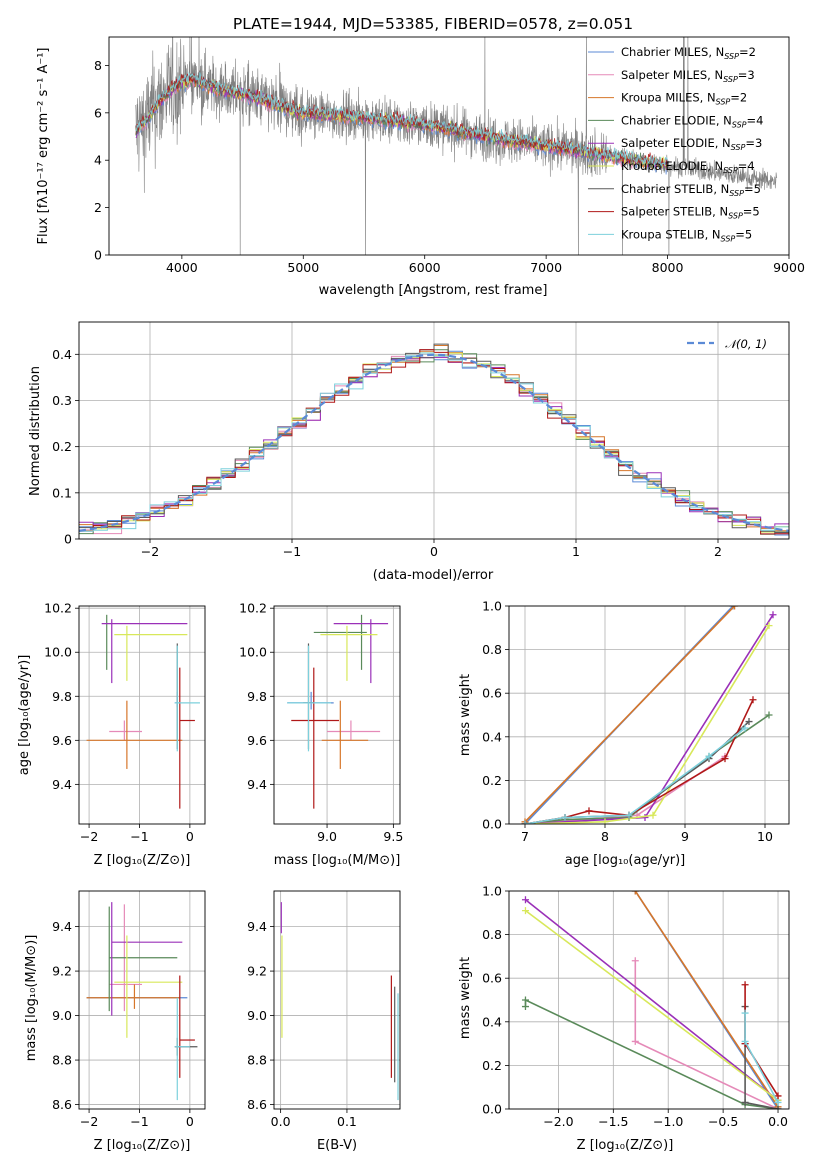  I want to click on weight-vs-age-xlabel: age [log₁₀(age/yr)], so click(625, 860).